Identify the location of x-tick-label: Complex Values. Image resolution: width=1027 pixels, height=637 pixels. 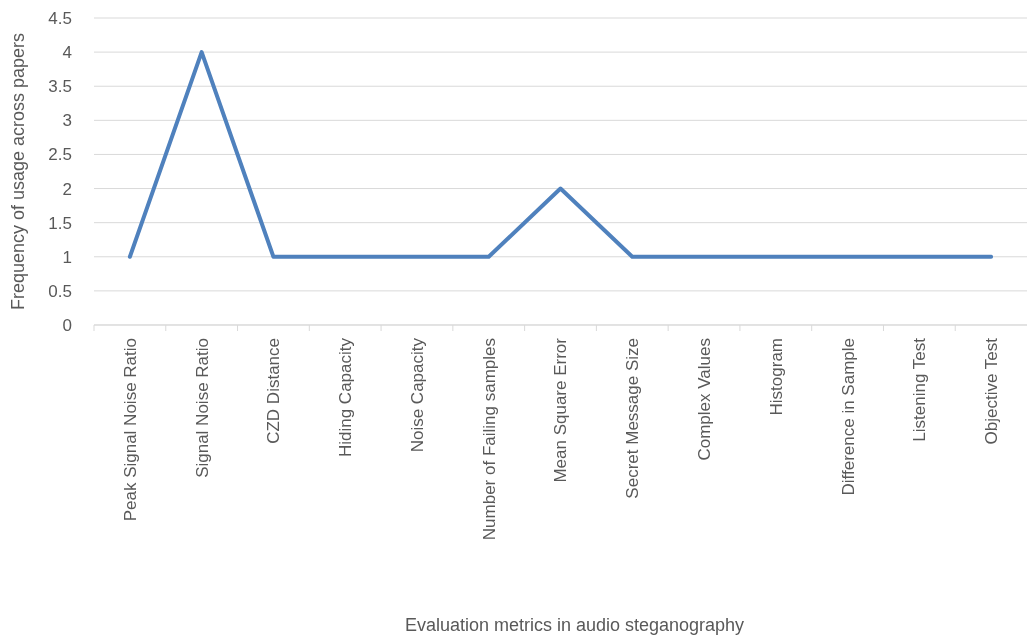
(704, 399).